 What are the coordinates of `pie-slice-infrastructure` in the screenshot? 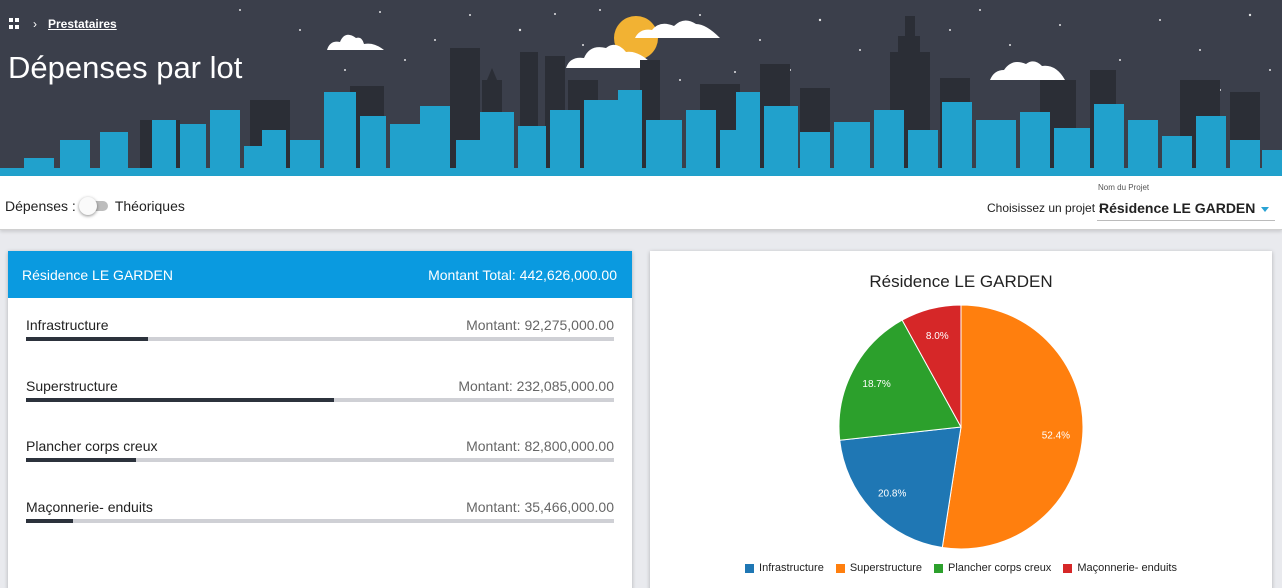 It's located at (900, 487).